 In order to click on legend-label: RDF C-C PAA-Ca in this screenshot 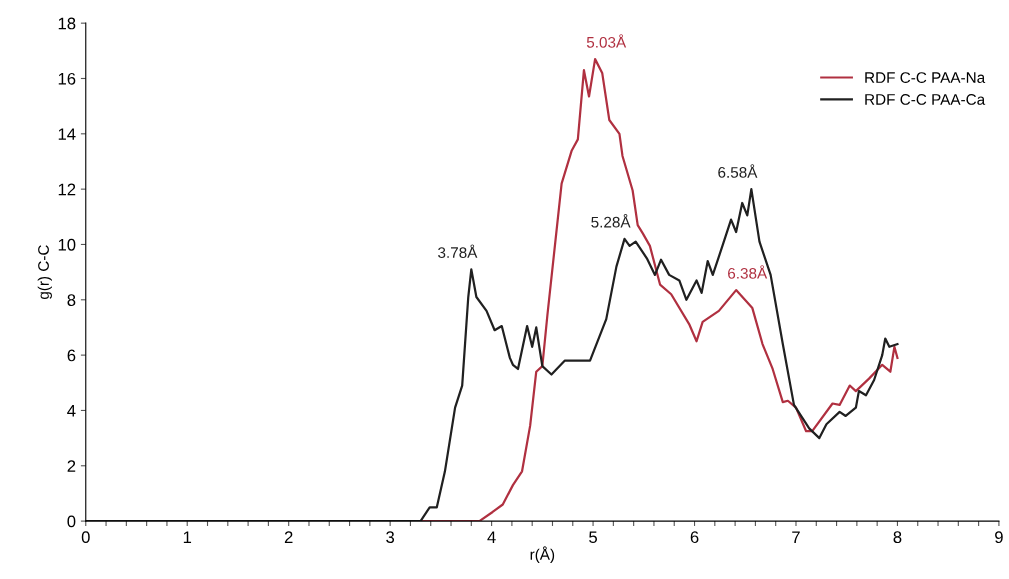, I will do `click(925, 99)`.